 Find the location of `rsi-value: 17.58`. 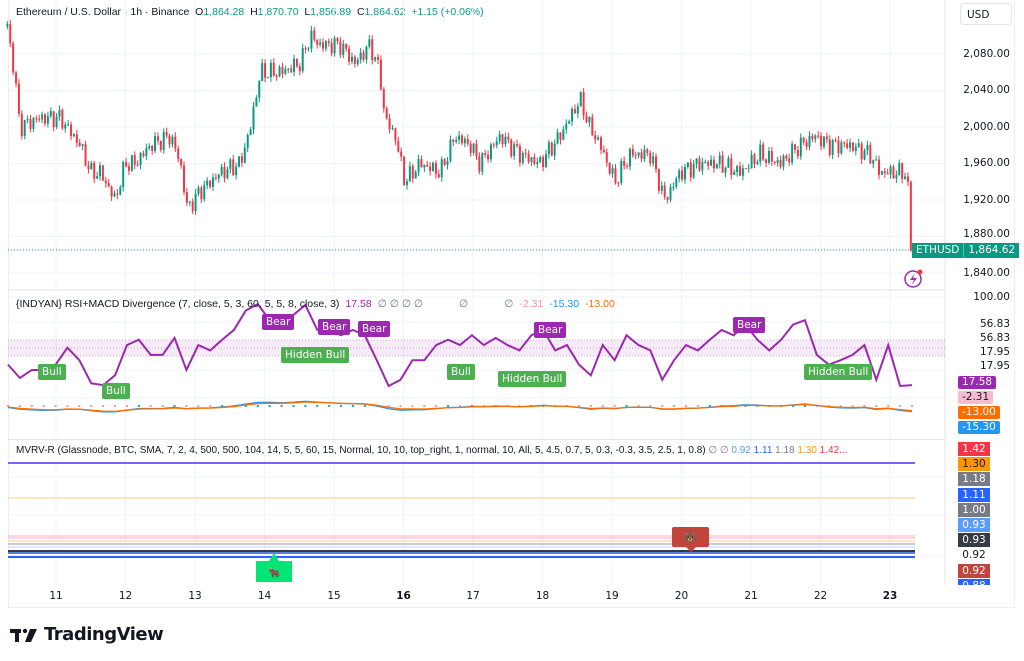

rsi-value: 17.58 is located at coordinates (358, 304).